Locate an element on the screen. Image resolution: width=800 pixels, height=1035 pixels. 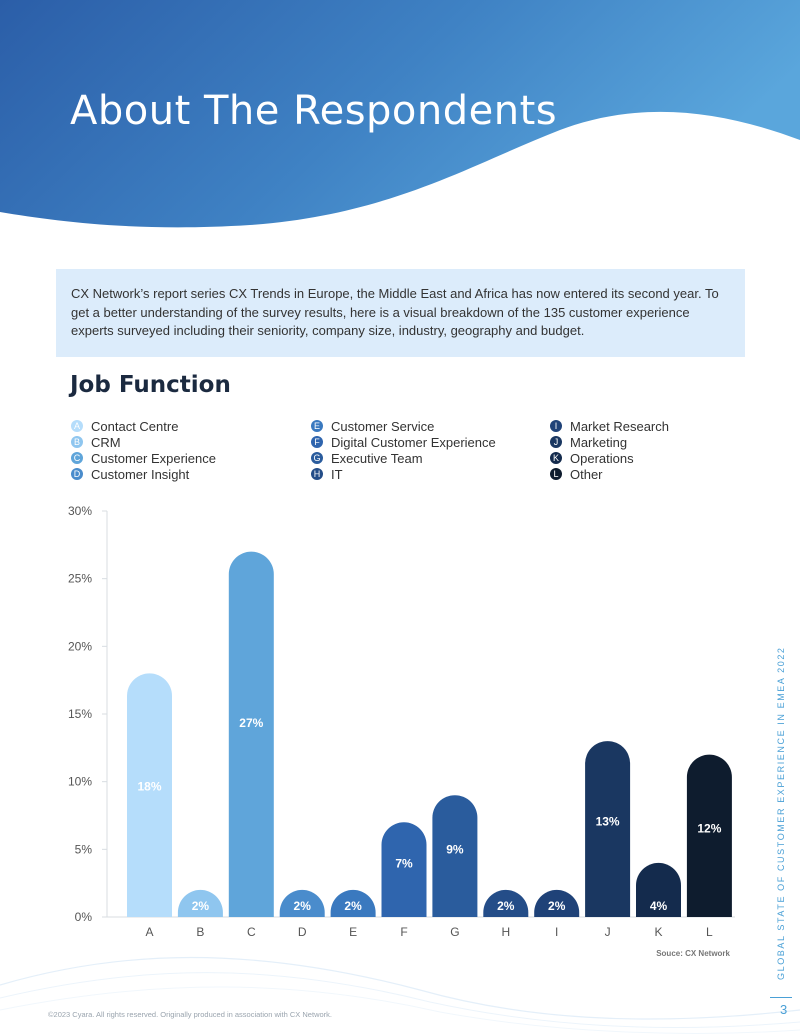
legend-item: I Market Research is located at coordinates (609, 426).